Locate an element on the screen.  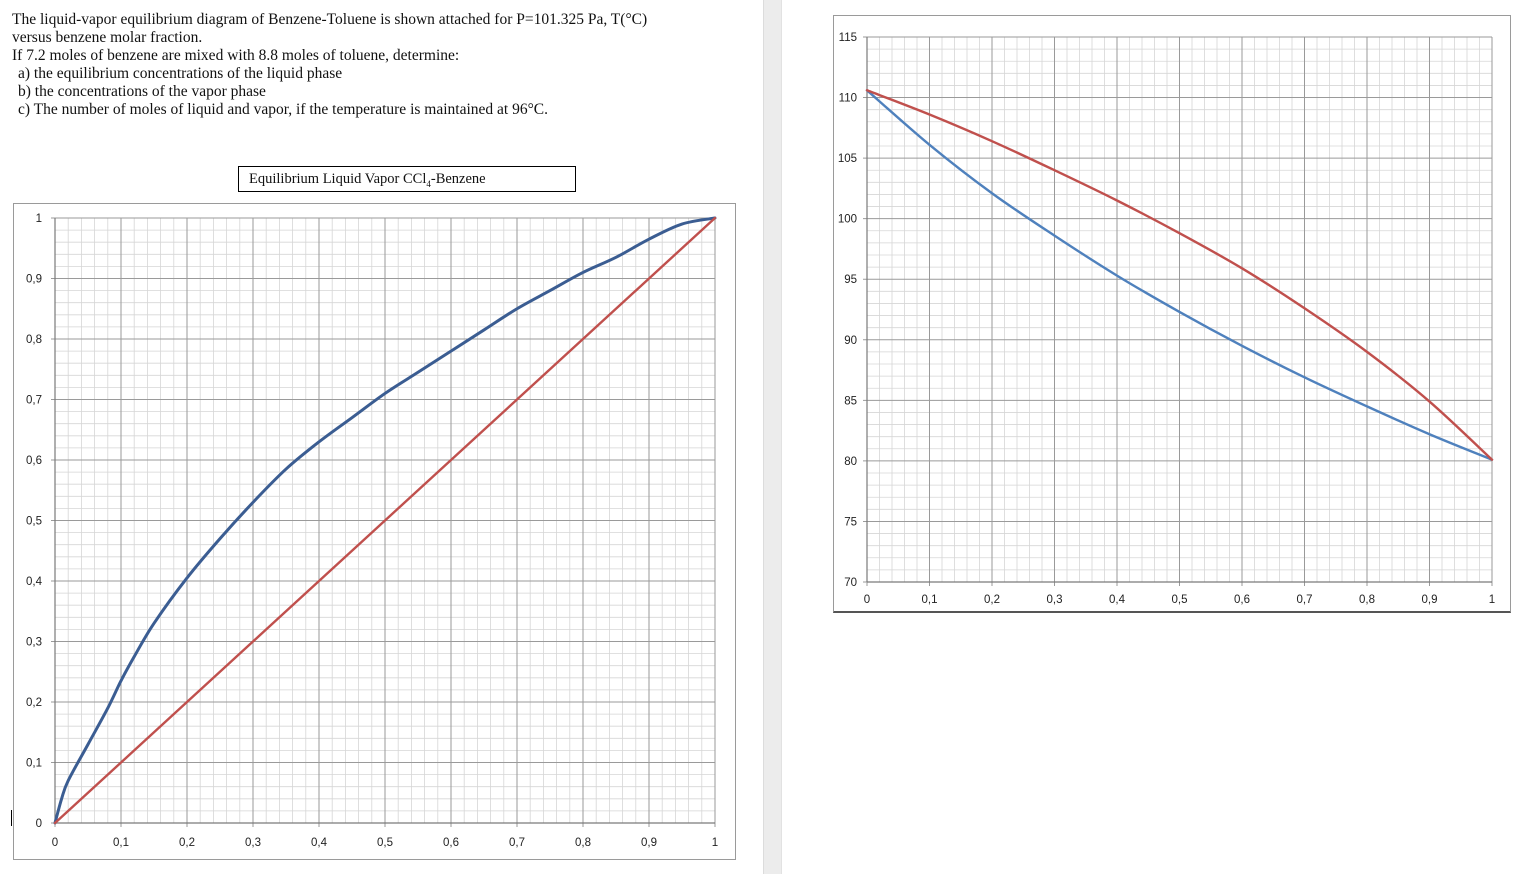
txy-y-tick-label: 70 is located at coordinates (850, 583).